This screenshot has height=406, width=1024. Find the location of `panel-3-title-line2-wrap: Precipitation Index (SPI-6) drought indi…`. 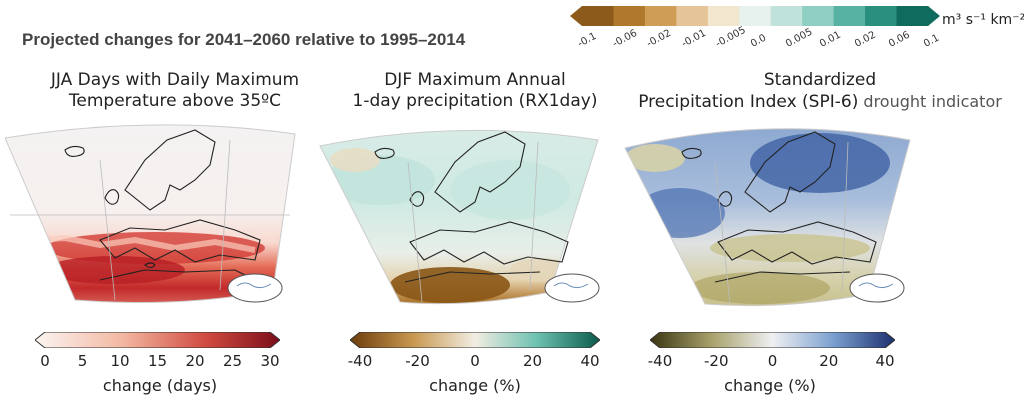

panel-3-title-line2-wrap: Precipitation Index (SPI-6) drought indi… is located at coordinates (820, 102).